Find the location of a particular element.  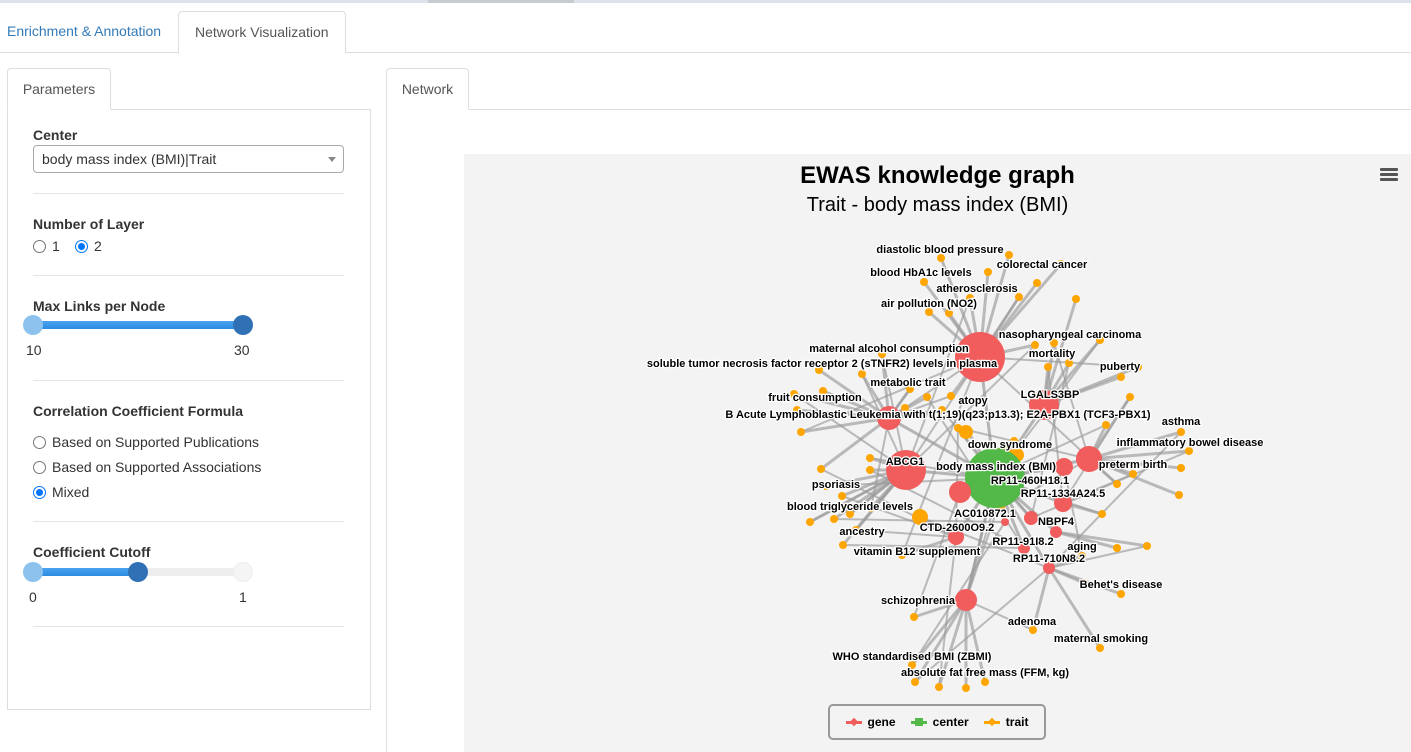

tab-network-visualization: Network Visualization is located at coordinates (262, 32).